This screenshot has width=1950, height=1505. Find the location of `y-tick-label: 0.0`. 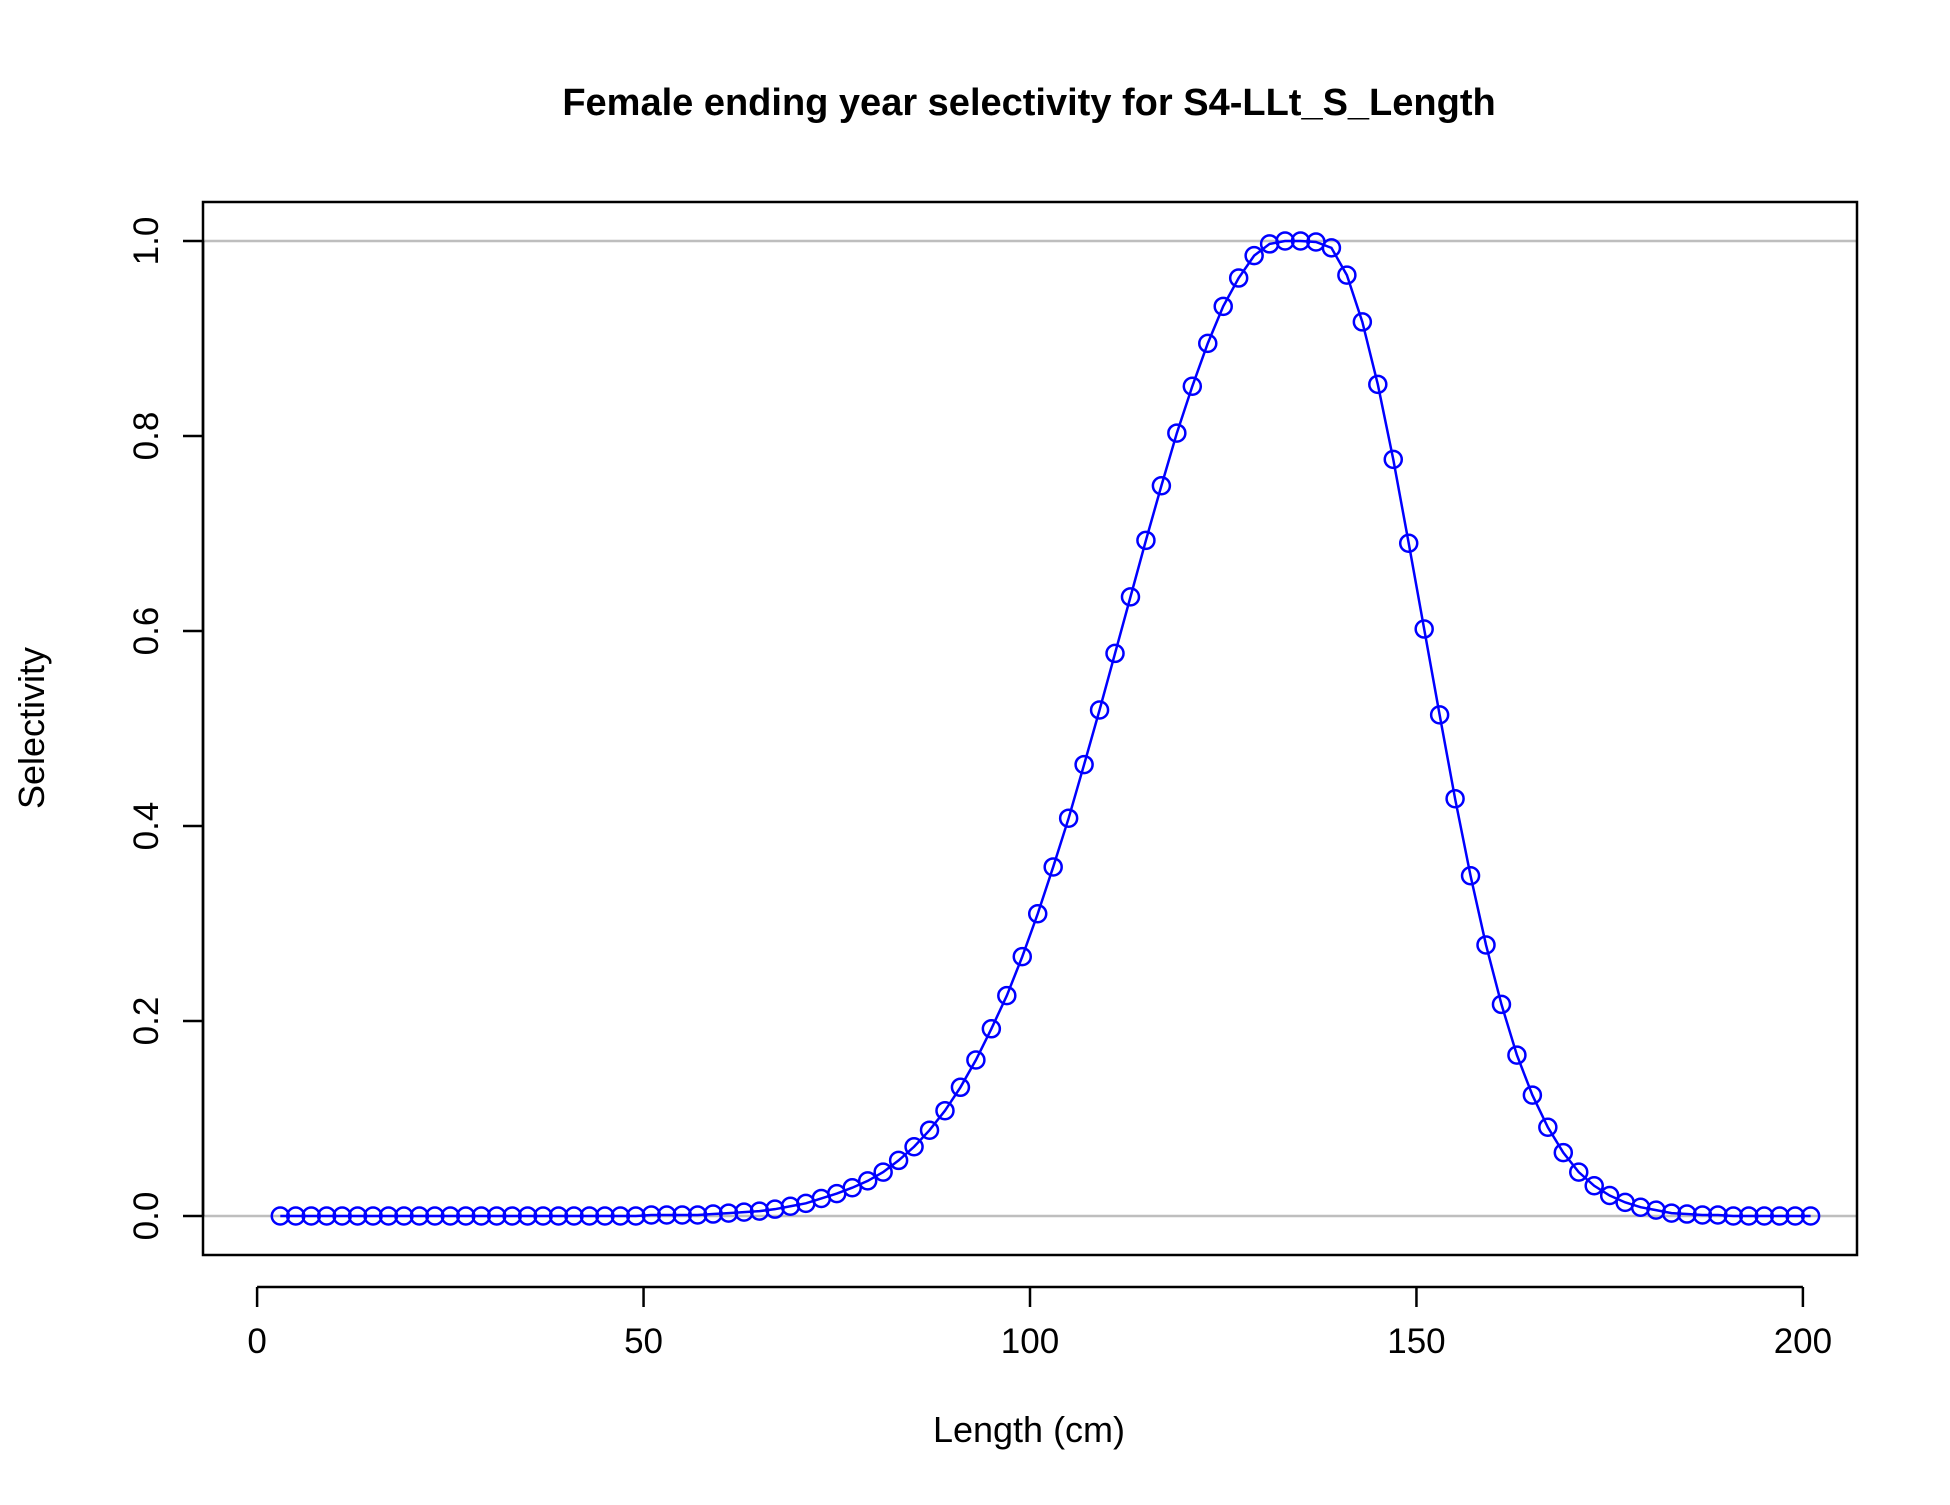

y-tick-label: 0.0 is located at coordinates (146, 1216).